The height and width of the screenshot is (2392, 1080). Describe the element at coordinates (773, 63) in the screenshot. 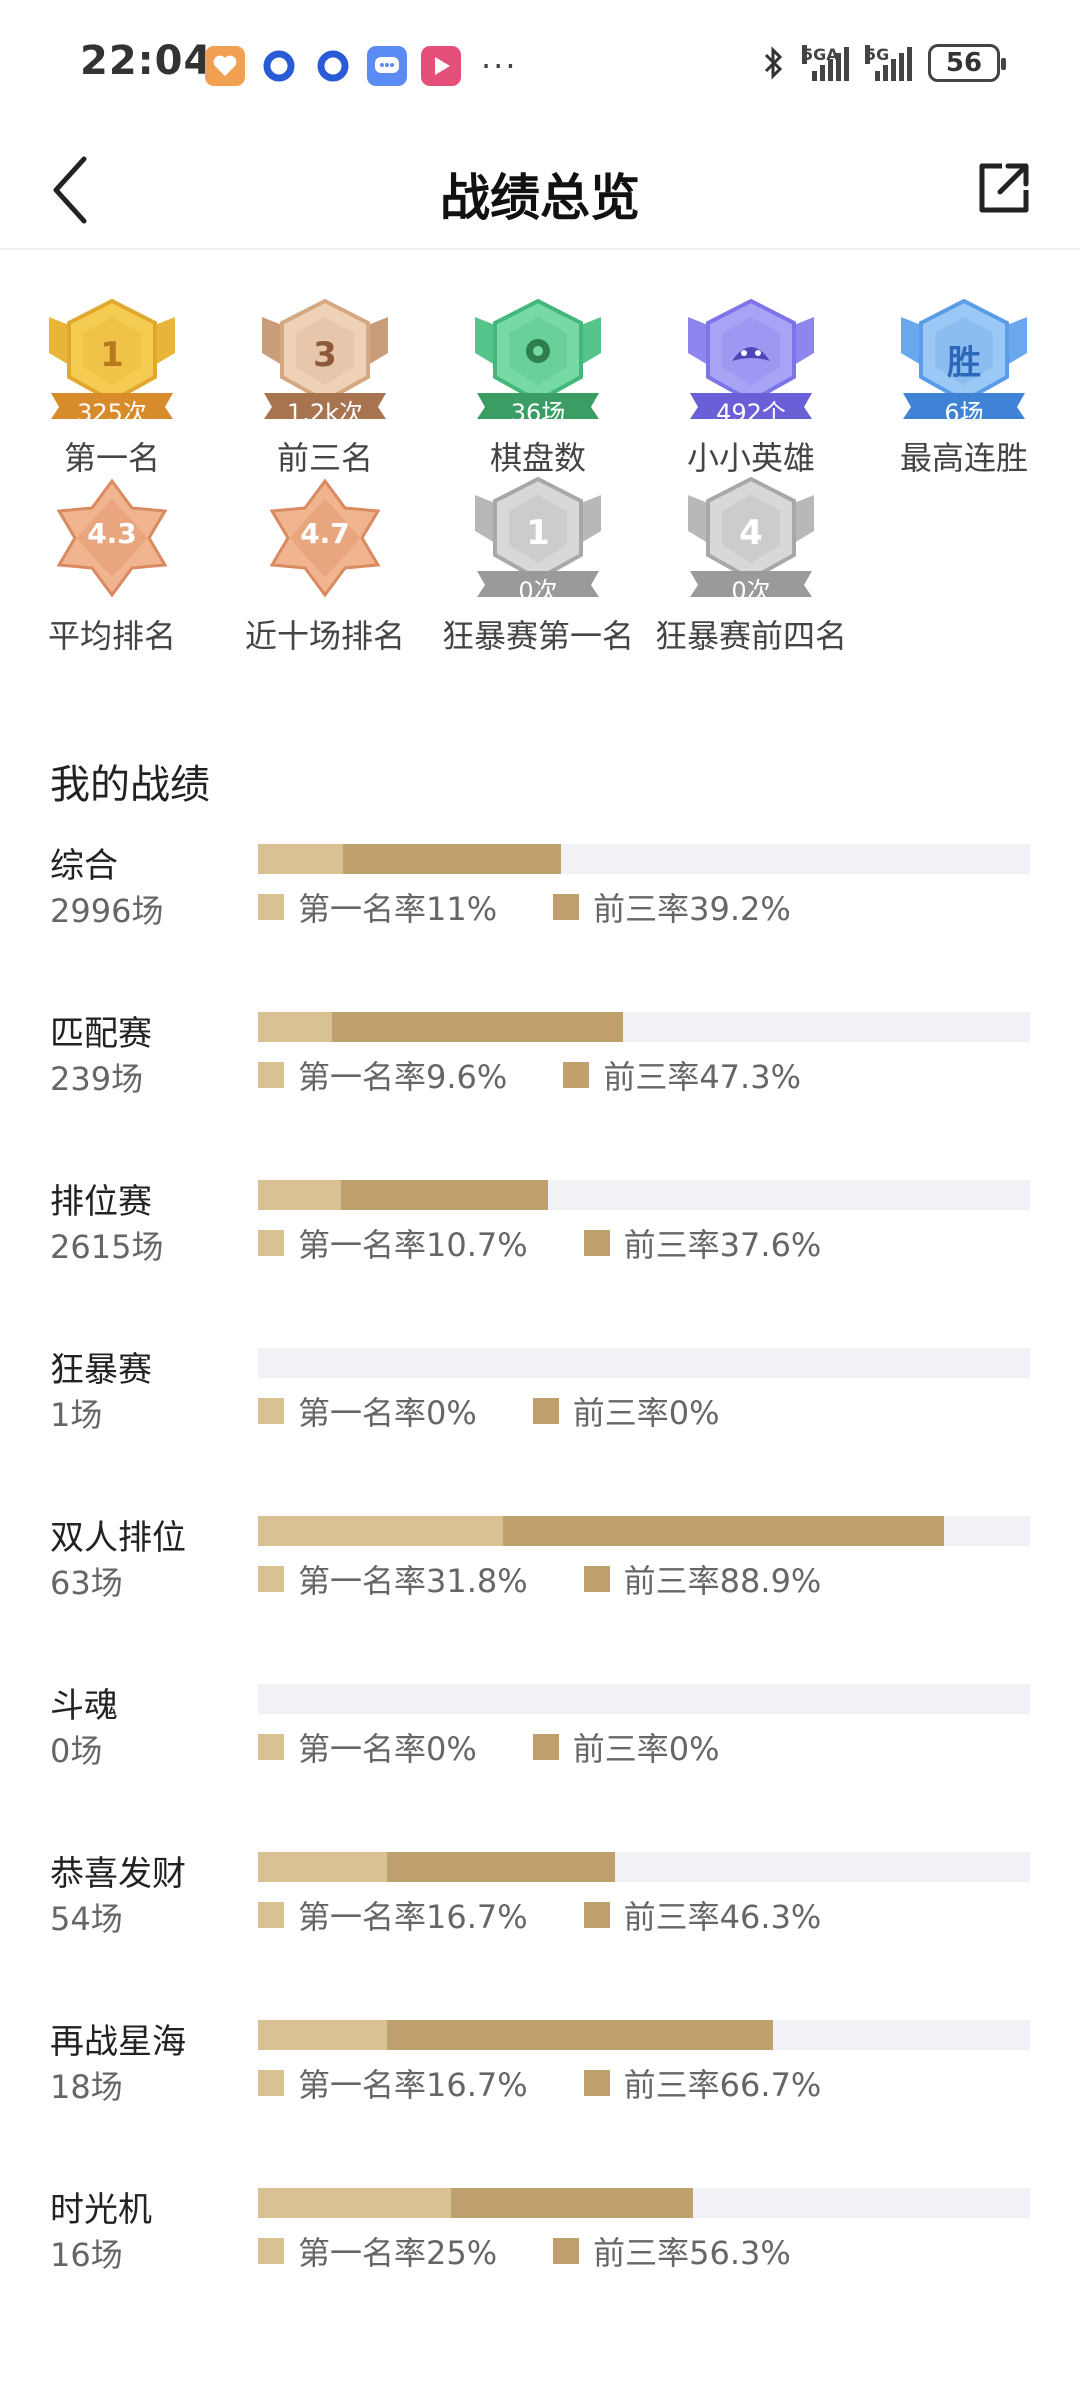

I see `bluetooth-icon` at that location.